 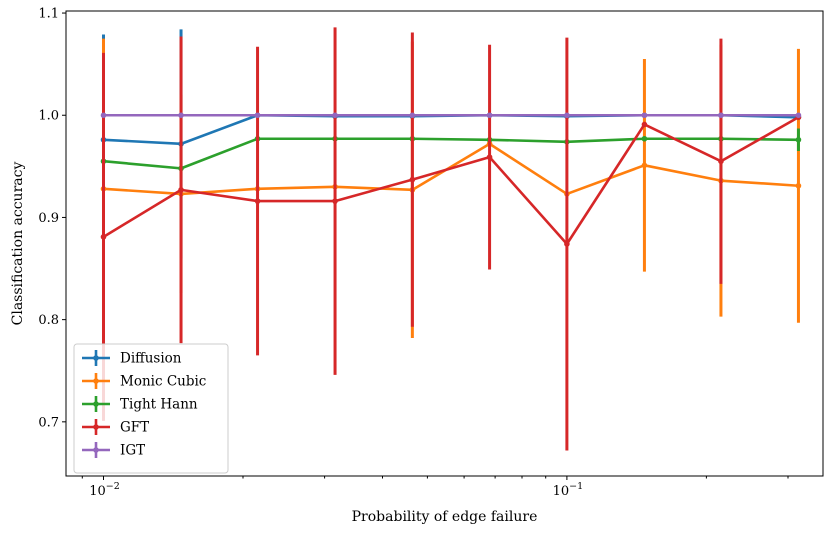 What do you see at coordinates (445, 517) in the screenshot?
I see `x-axis-label: Probability of edge failure` at bounding box center [445, 517].